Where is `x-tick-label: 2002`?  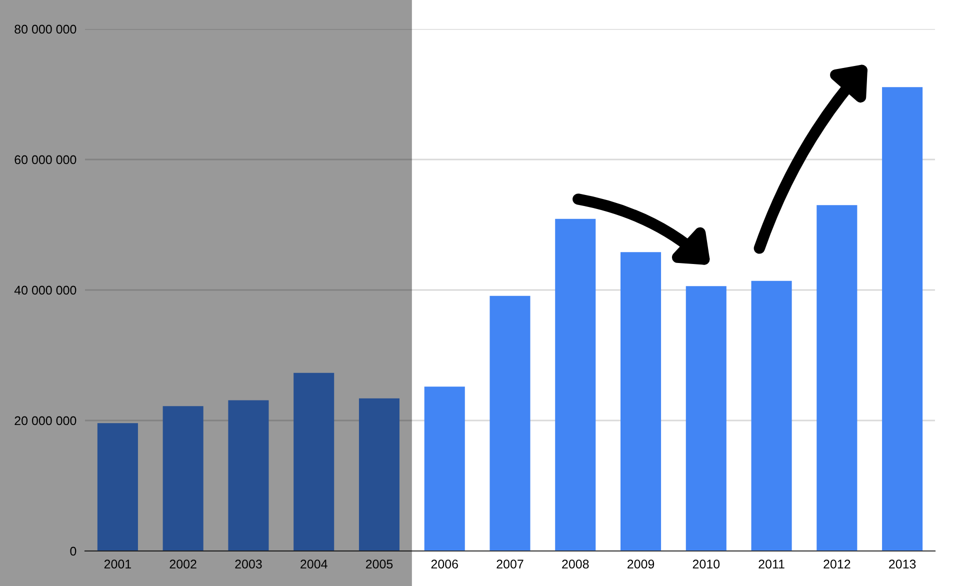
x-tick-label: 2002 is located at coordinates (183, 564).